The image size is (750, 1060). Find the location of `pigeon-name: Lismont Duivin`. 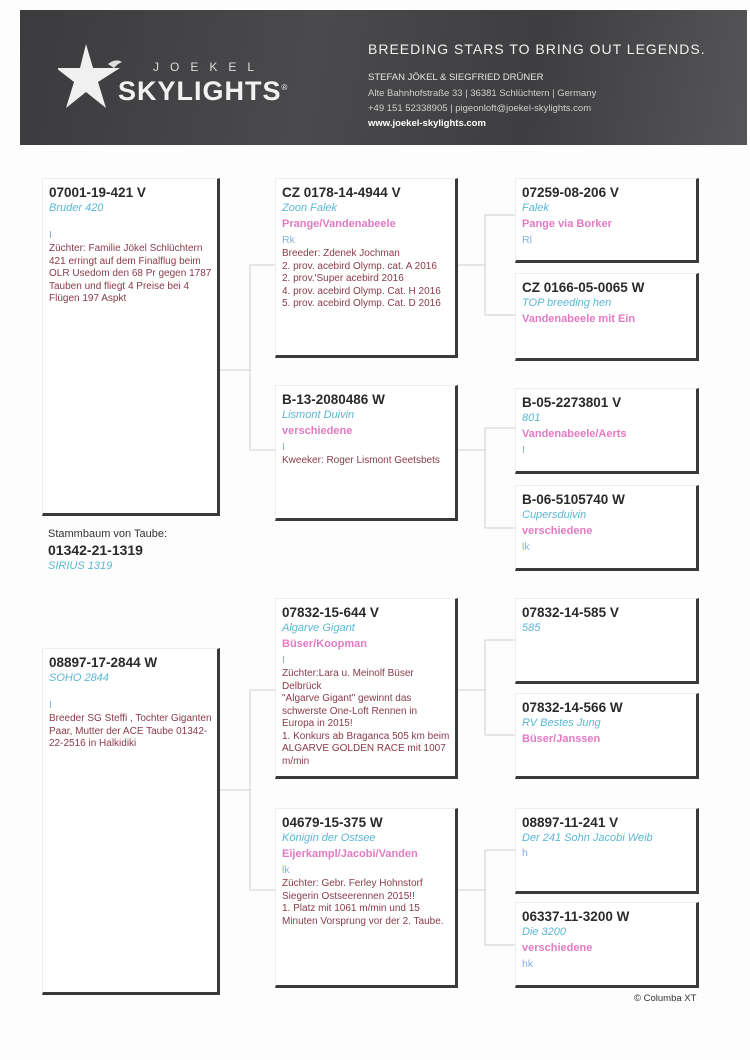

pigeon-name: Lismont Duivin is located at coordinates (318, 415).